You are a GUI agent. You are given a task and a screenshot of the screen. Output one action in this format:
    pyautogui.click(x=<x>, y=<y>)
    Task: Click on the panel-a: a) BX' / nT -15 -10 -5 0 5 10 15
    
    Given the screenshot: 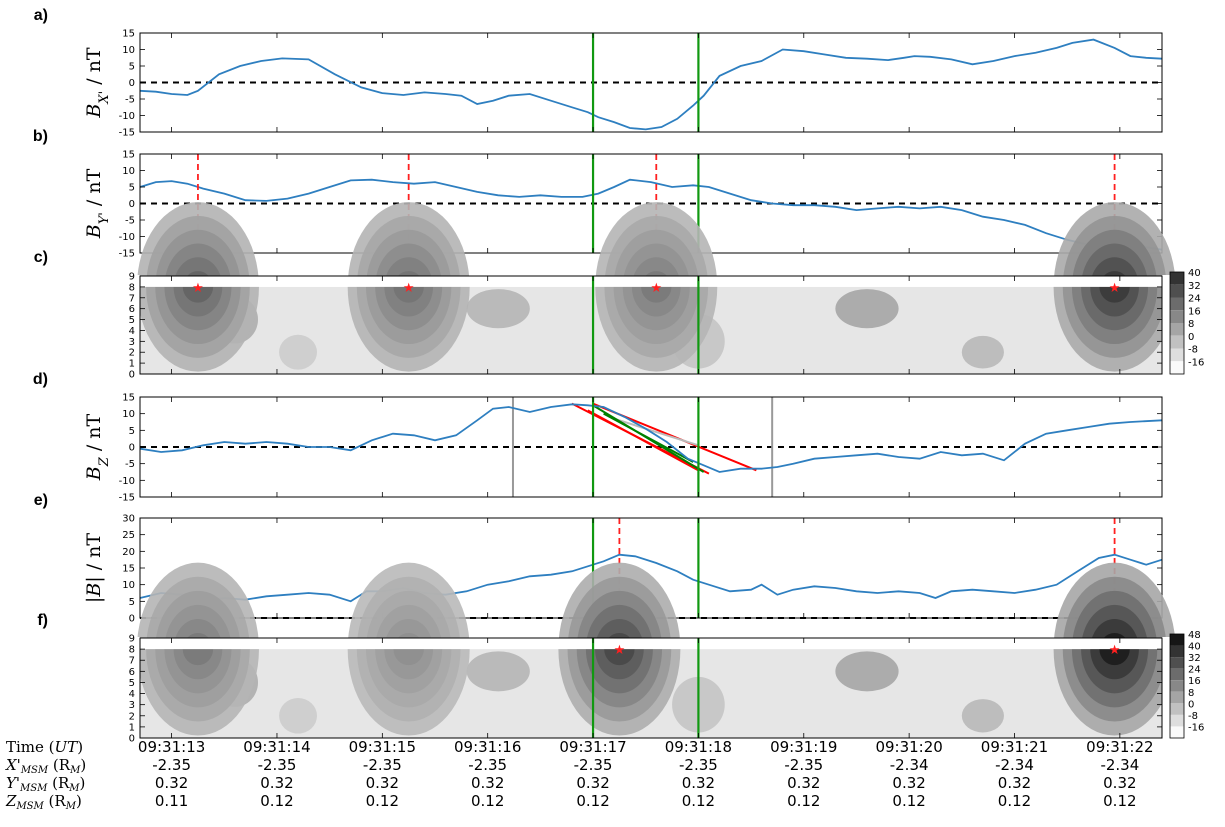 What is the action you would take?
    pyautogui.click(x=598, y=73)
    